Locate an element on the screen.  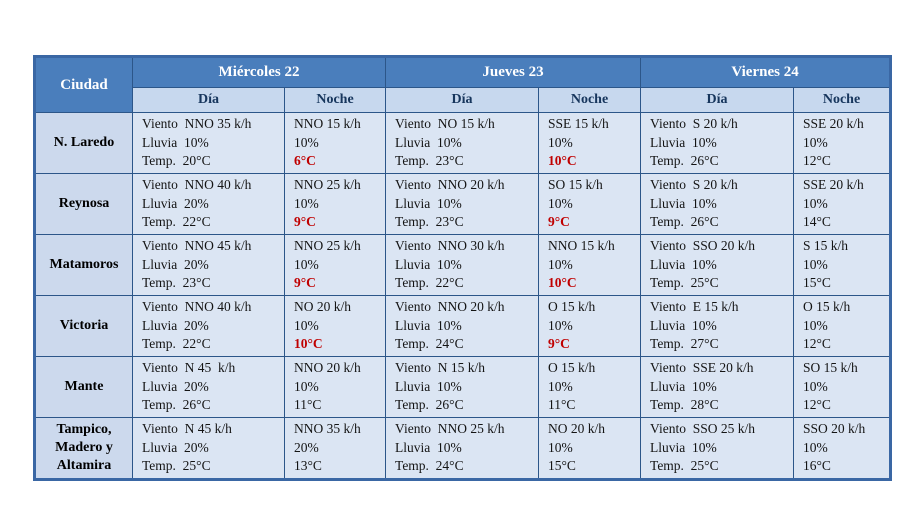
forecast-cell-night: NNO 15 k/h 10% 6°C is located at coordinates (335, 143).